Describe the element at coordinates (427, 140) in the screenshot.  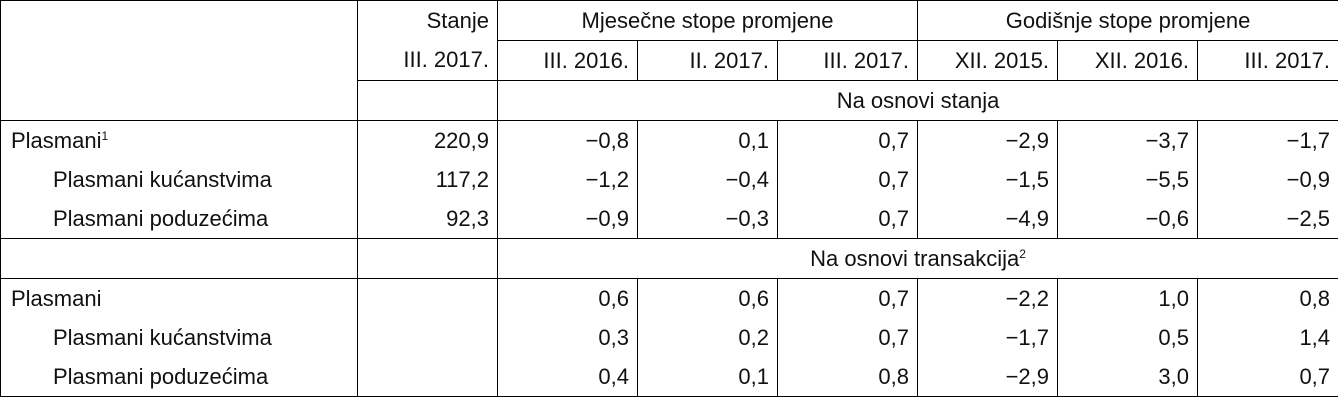
I see `table-cell: 220,9` at that location.